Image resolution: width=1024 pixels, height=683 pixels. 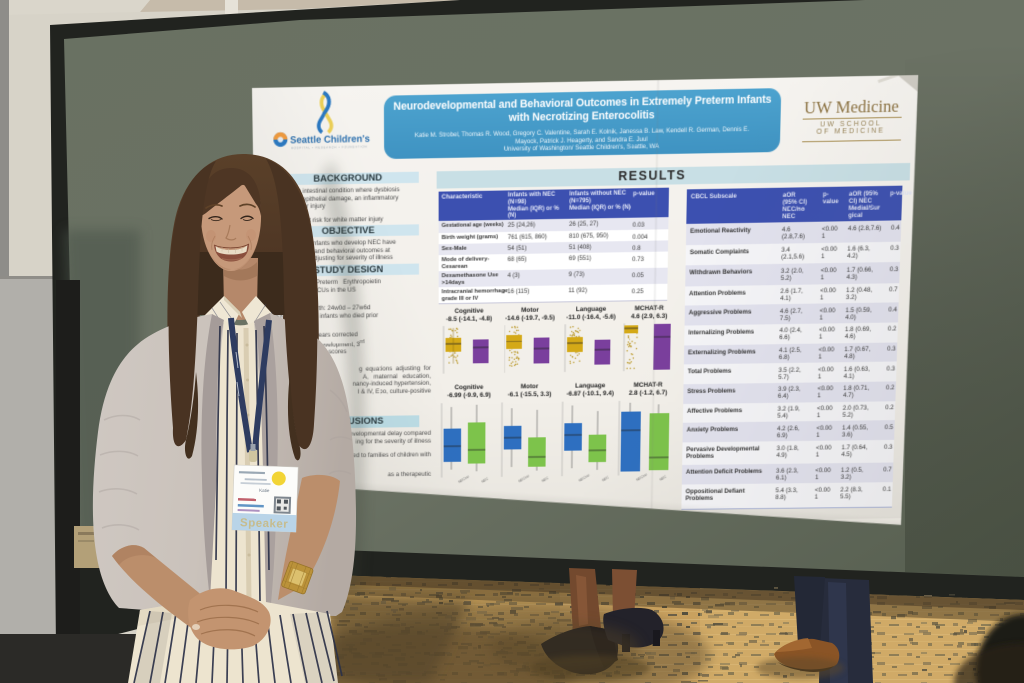 I want to click on svg-text: 2.8 (-1.2, 6.7), so click(x=648, y=392).